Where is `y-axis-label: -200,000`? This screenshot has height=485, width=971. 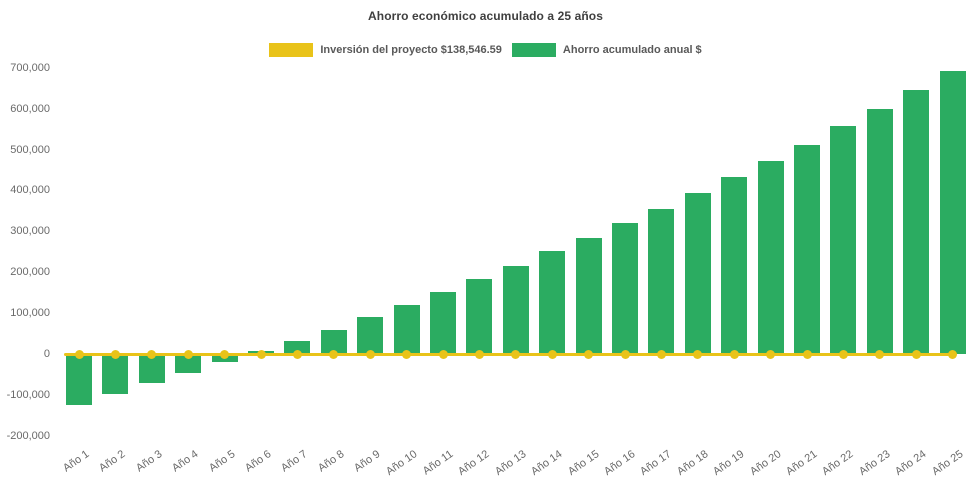
y-axis-label: -200,000 is located at coordinates (28, 435).